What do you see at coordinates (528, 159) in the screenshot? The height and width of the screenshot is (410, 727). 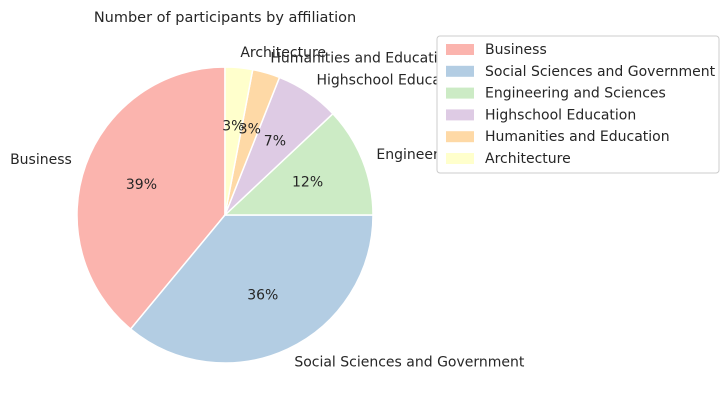 I see `legend-label-architecture: Architecture` at bounding box center [528, 159].